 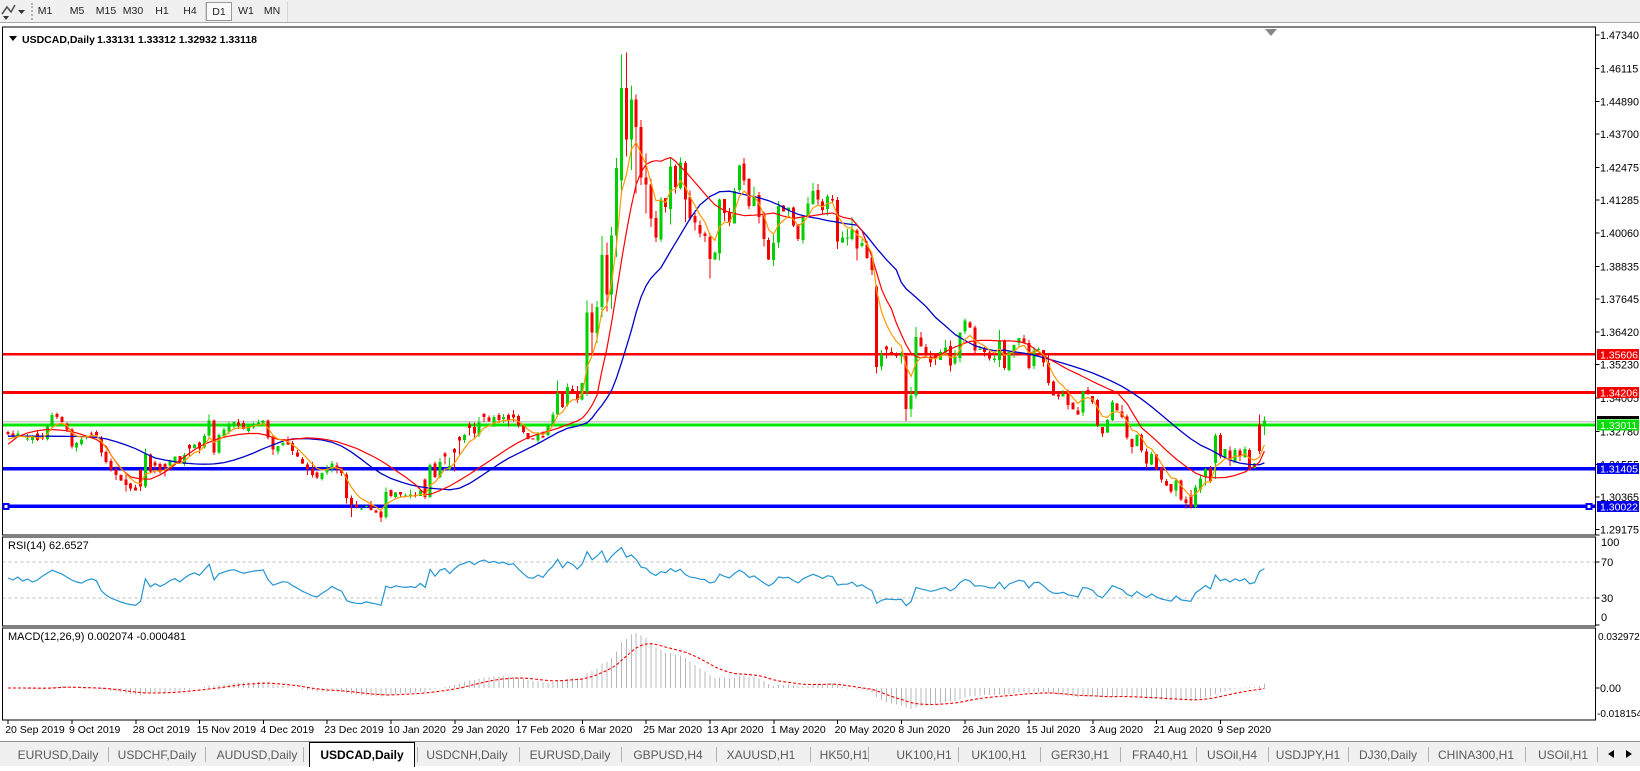 What do you see at coordinates (605, 730) in the screenshot?
I see `svg-text: 6 Mar 2020` at bounding box center [605, 730].